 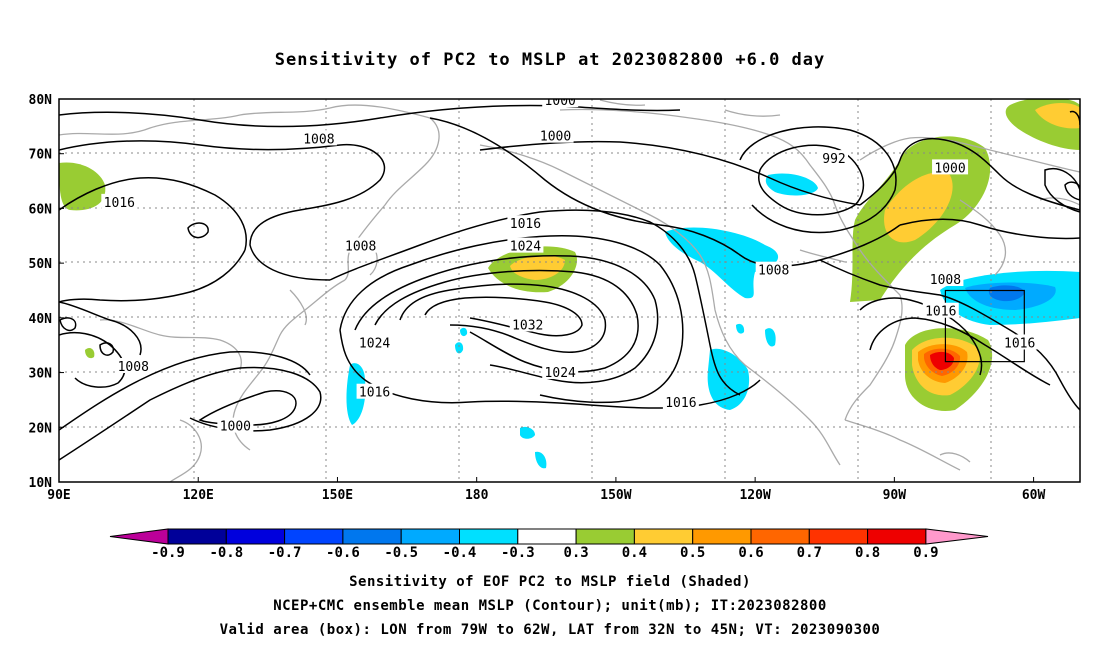 I want to click on latitude-label: 70N, so click(x=41, y=155).